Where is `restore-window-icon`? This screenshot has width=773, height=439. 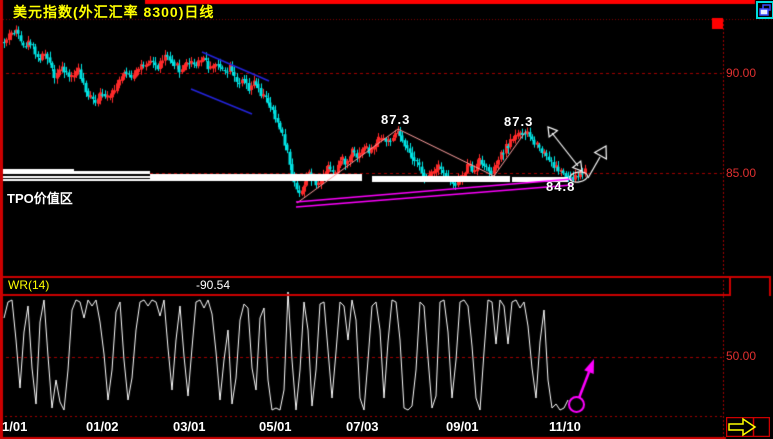 restore-window-icon is located at coordinates (764, 10).